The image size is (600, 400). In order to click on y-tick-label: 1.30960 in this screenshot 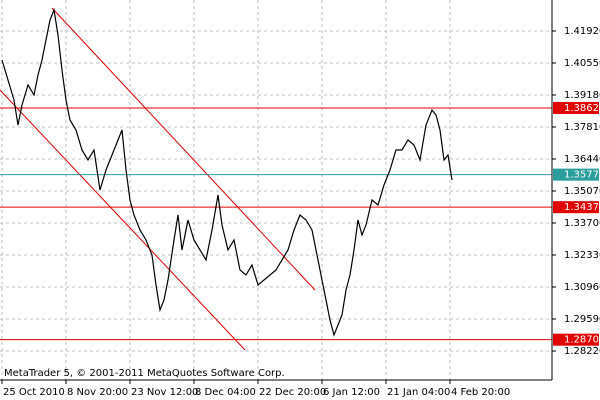, I will do `click(582, 287)`.